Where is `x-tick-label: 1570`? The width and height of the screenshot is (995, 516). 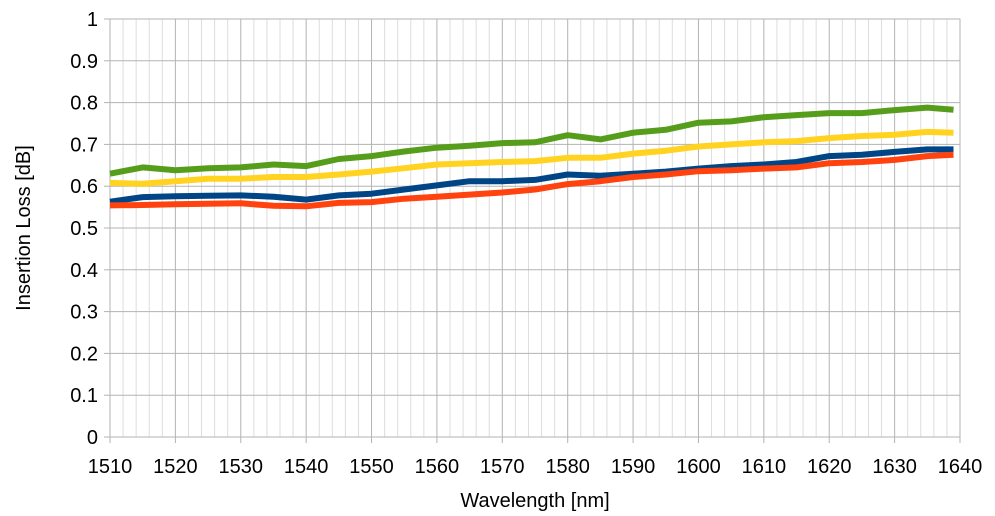 x-tick-label: 1570 is located at coordinates (502, 467).